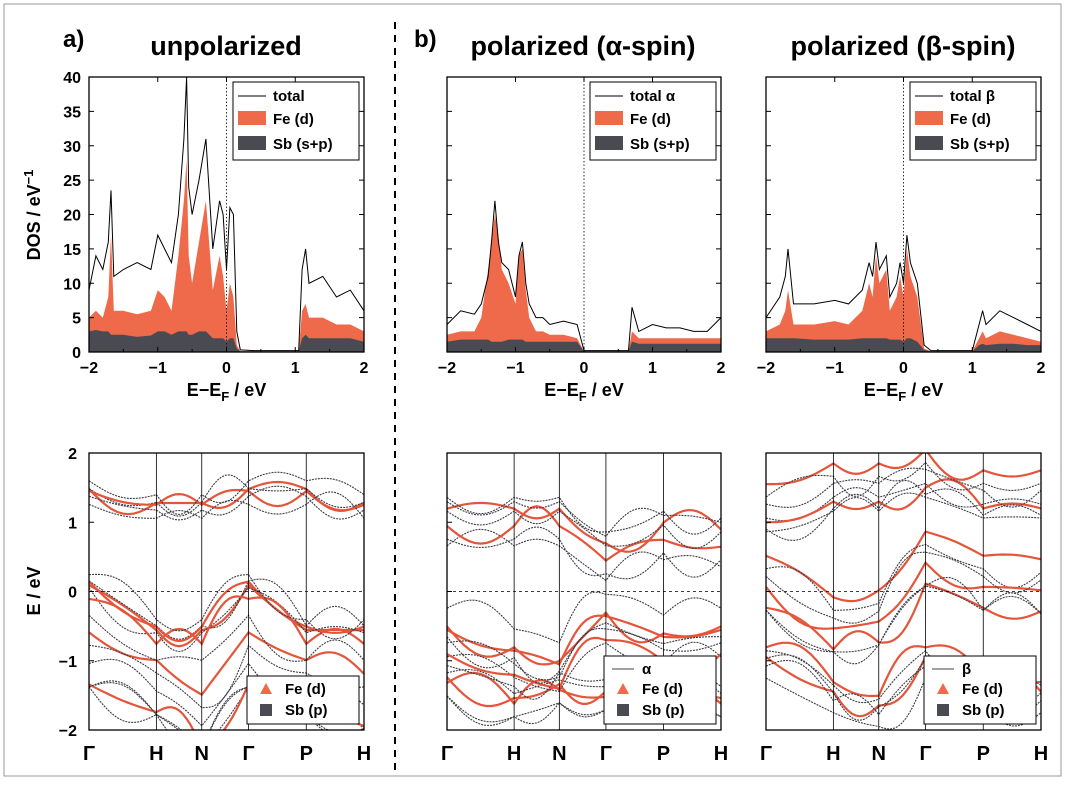  Describe the element at coordinates (72, 78) in the screenshot. I see `y-tick-label: 40` at that location.